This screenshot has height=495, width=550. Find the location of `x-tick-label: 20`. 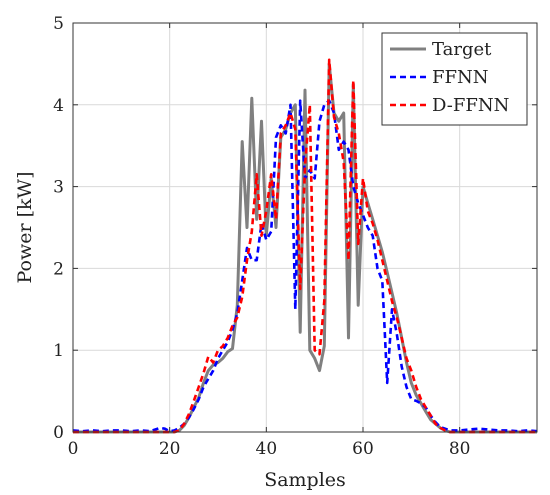

x-tick-label: 20 is located at coordinates (170, 449).